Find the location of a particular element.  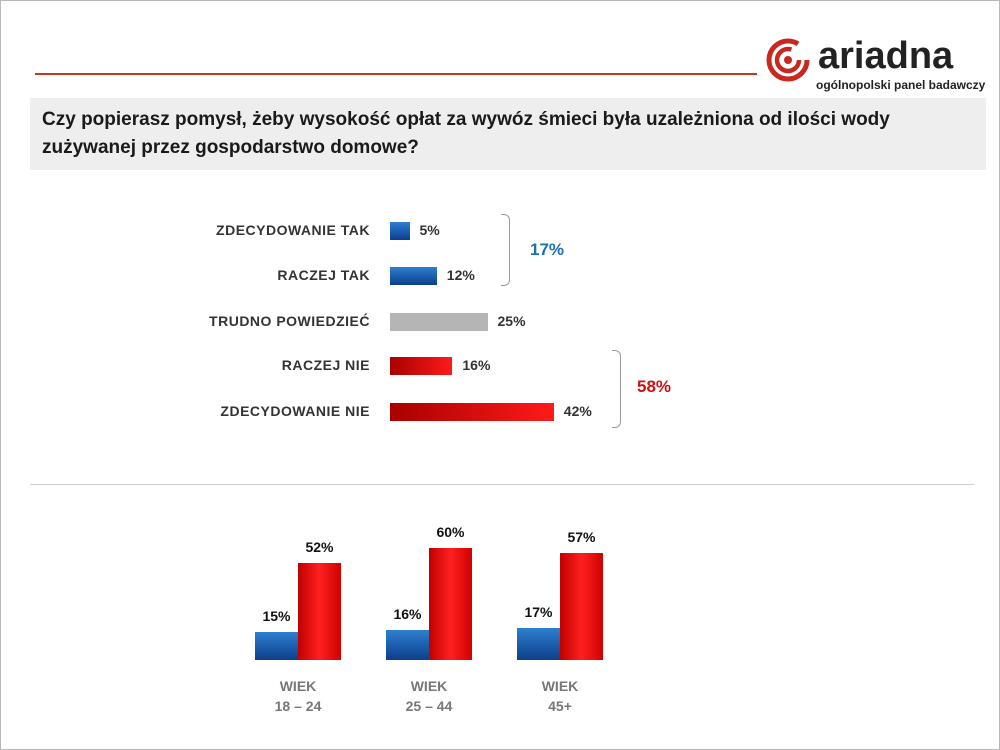

answer-label: TRUDNO POWIEDZIEĆ is located at coordinates (289, 321).